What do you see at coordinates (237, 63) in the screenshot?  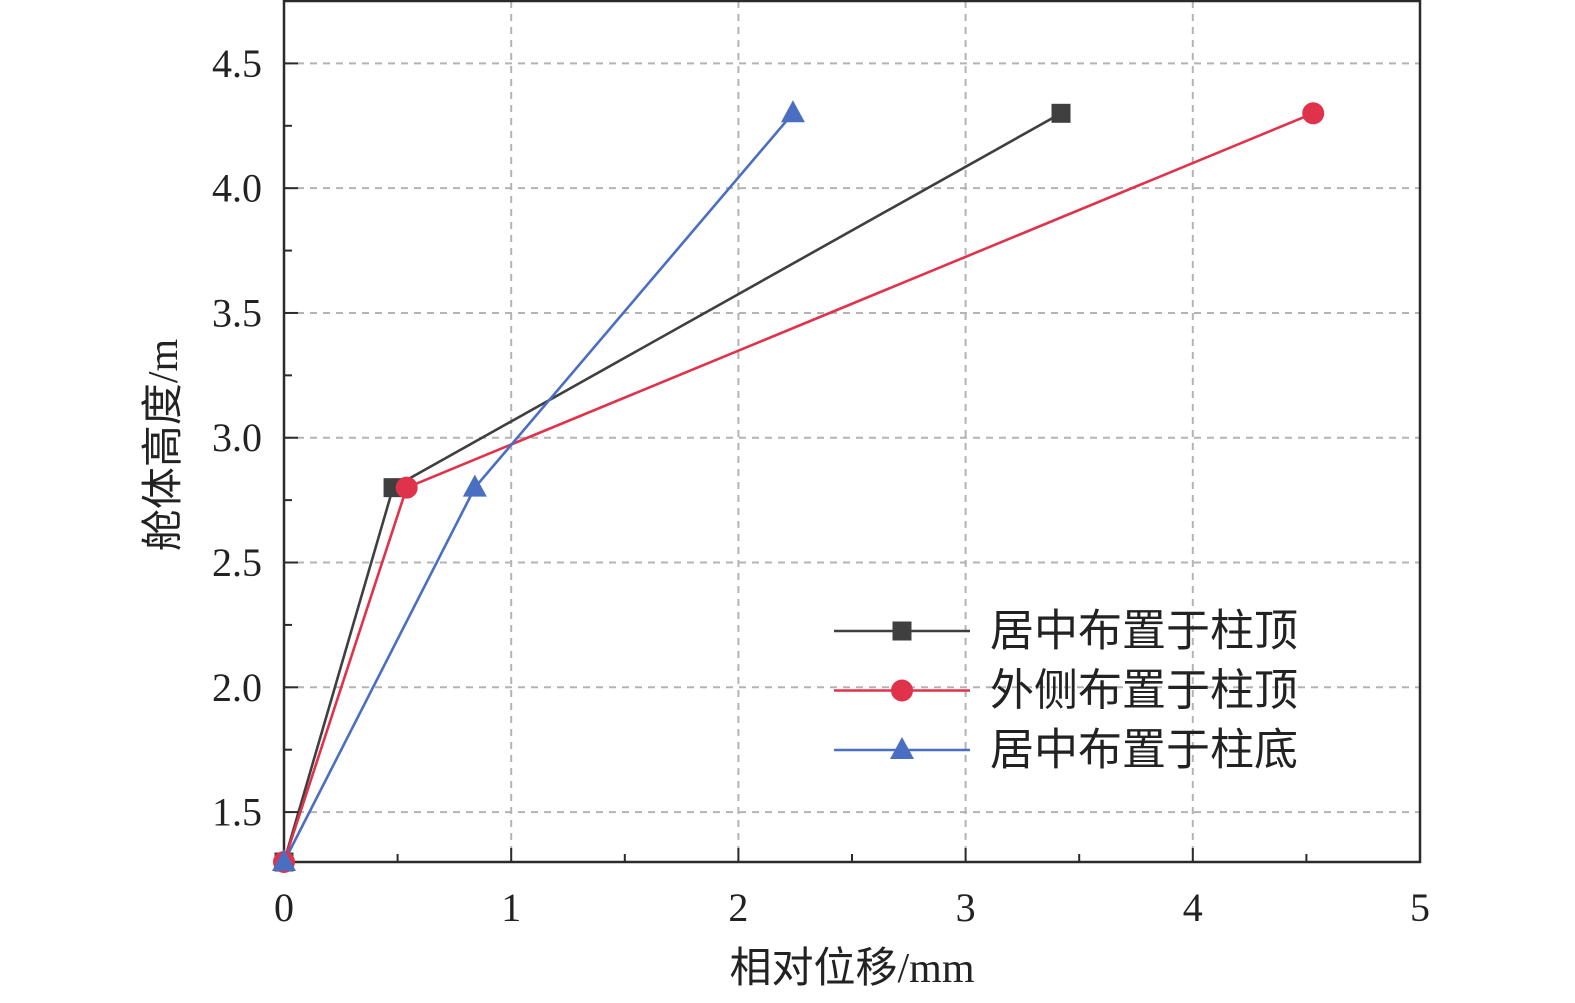 I see `y-tick-label: 4.5` at bounding box center [237, 63].